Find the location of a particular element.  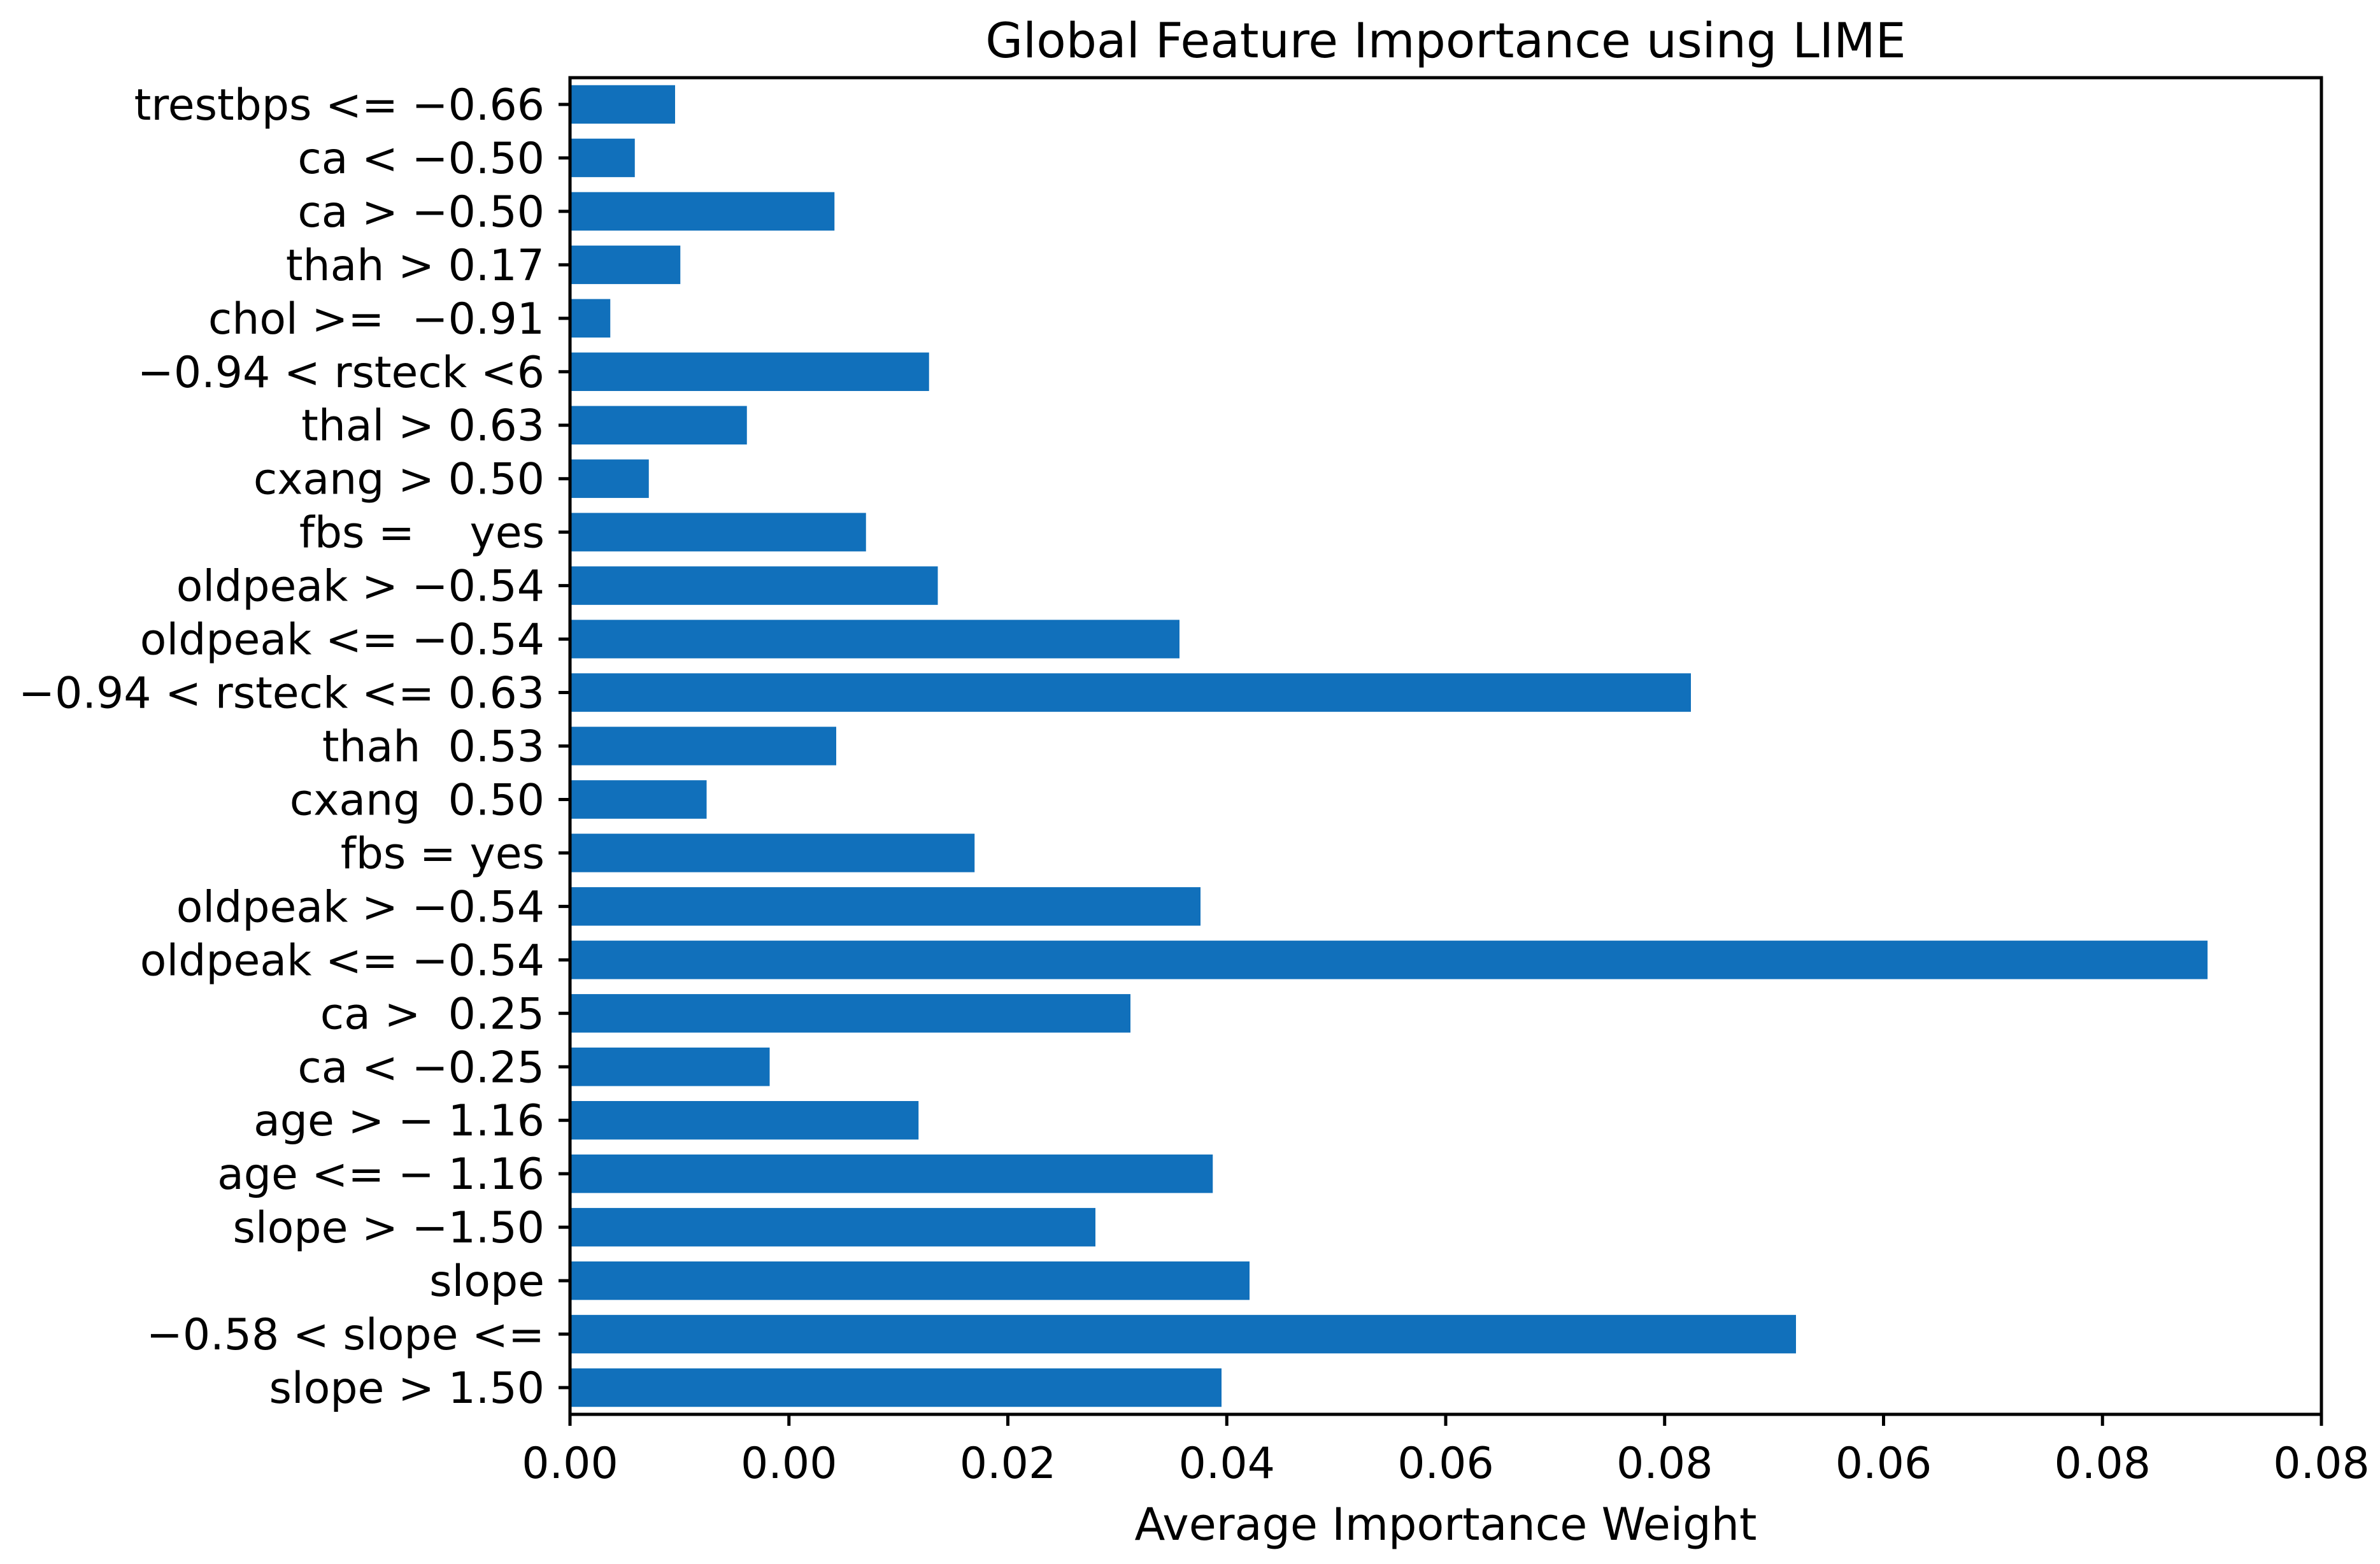

x-tick-label: 0.02 is located at coordinates (1008, 1464).